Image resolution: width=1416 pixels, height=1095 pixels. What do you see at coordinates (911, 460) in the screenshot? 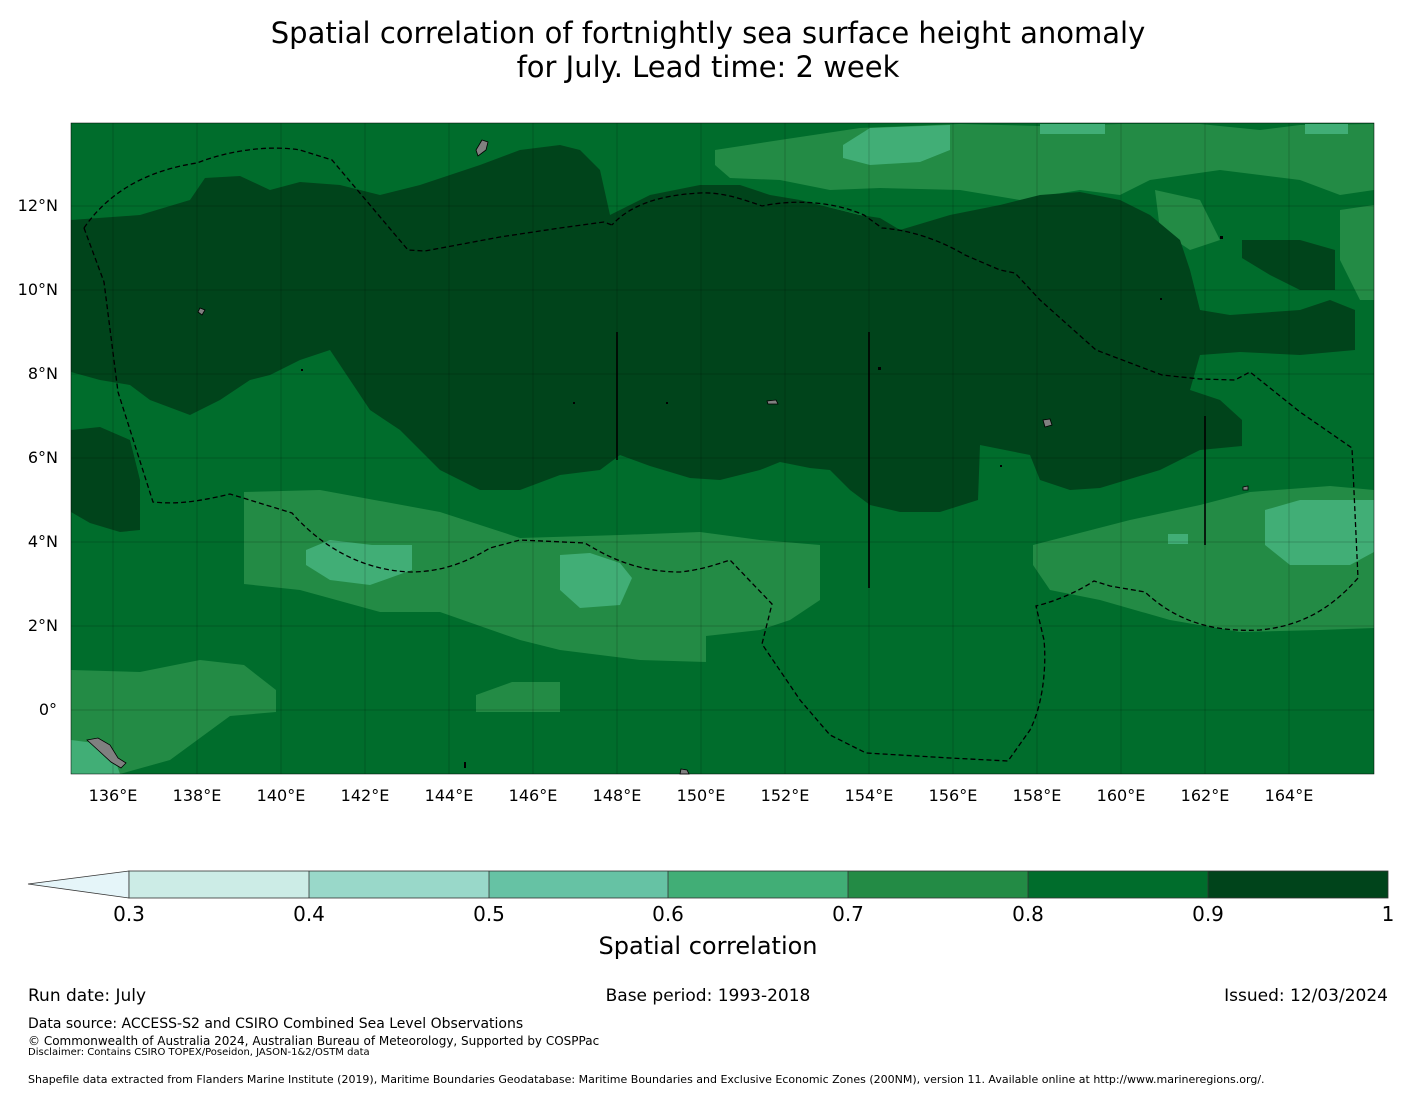
I see `sector-lines` at bounding box center [911, 460].